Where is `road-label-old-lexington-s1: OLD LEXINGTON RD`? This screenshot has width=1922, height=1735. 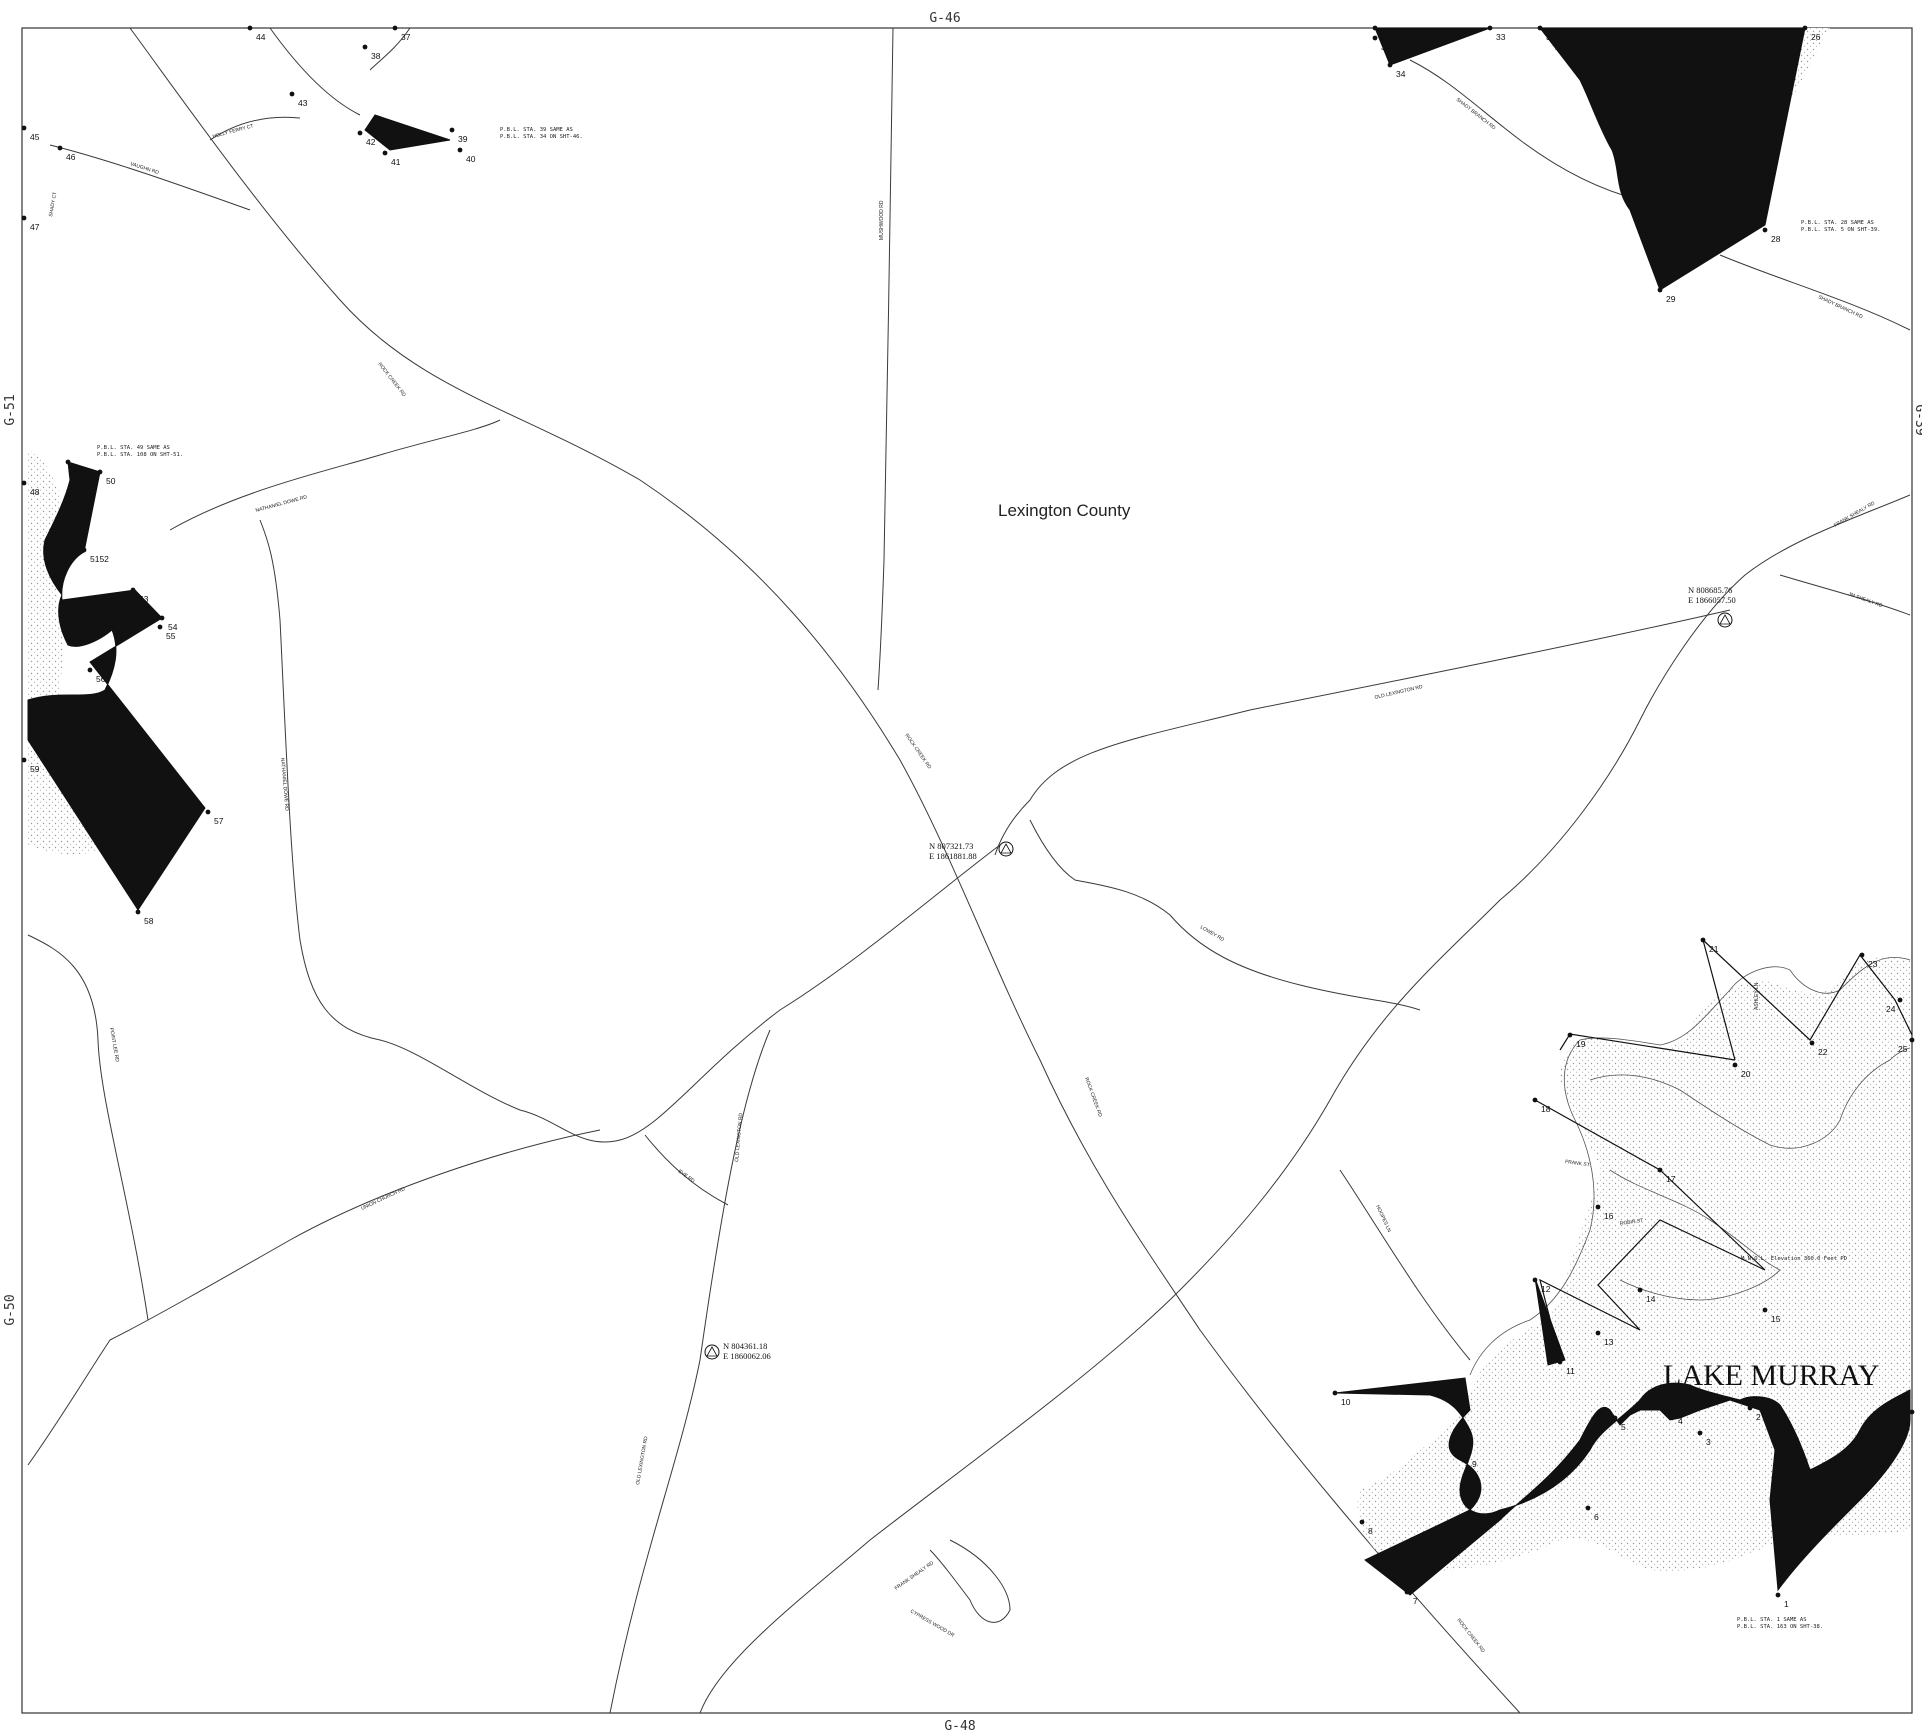
road-label-old-lexington-s1: OLD LEXINGTON RD is located at coordinates (739, 1137).